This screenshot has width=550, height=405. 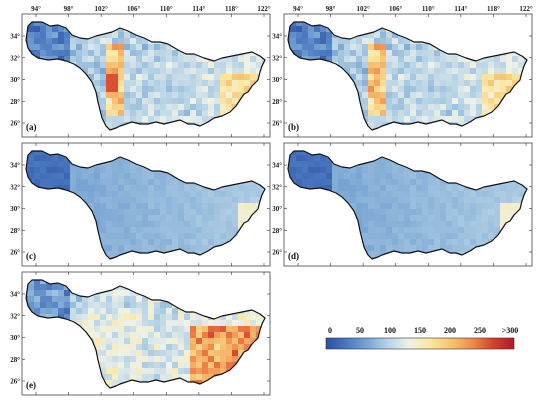 I want to click on panel-label: (b), so click(x=293, y=127).